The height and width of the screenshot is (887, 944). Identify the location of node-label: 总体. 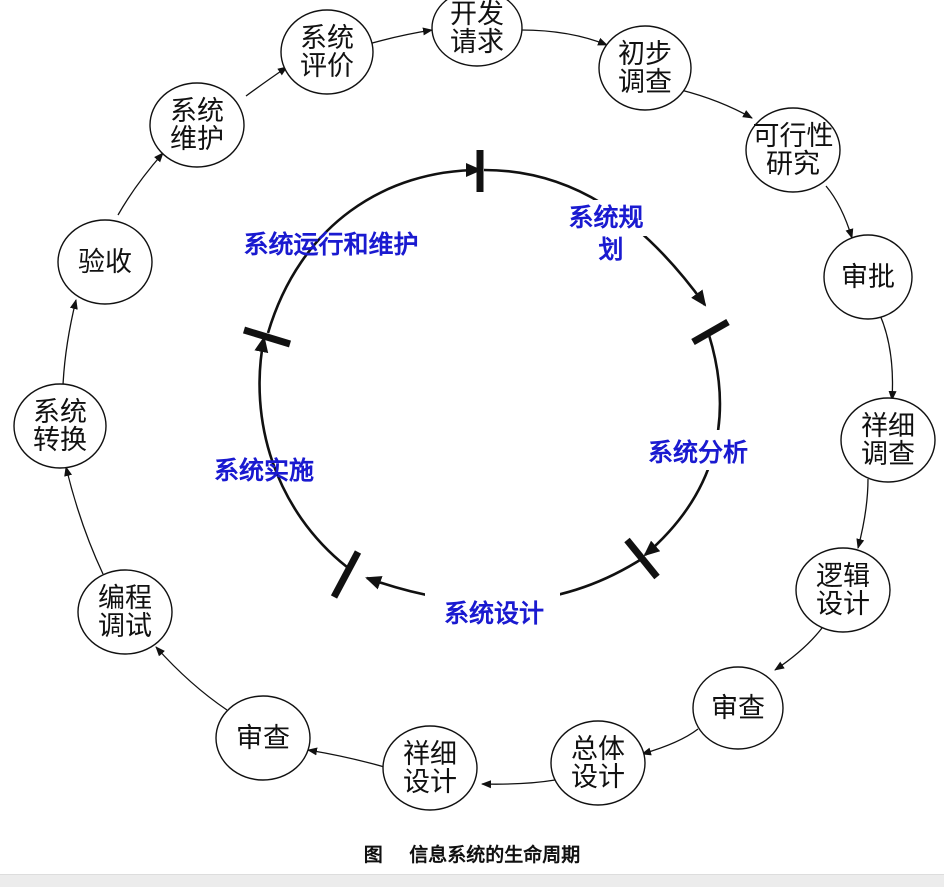
(598, 749).